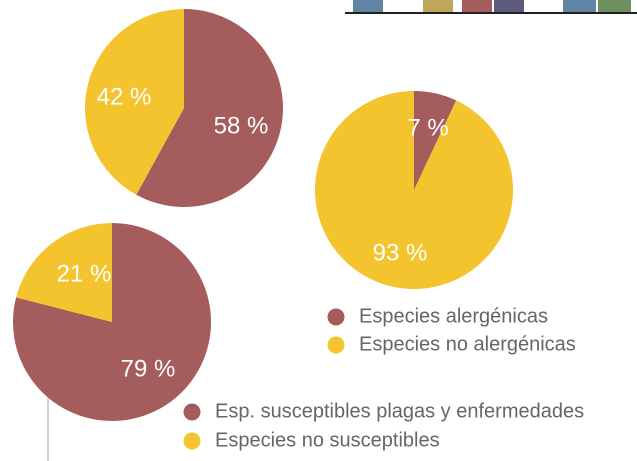 This screenshot has height=461, width=637. What do you see at coordinates (453, 316) in the screenshot?
I see `legend-label: Especies alergénicas` at bounding box center [453, 316].